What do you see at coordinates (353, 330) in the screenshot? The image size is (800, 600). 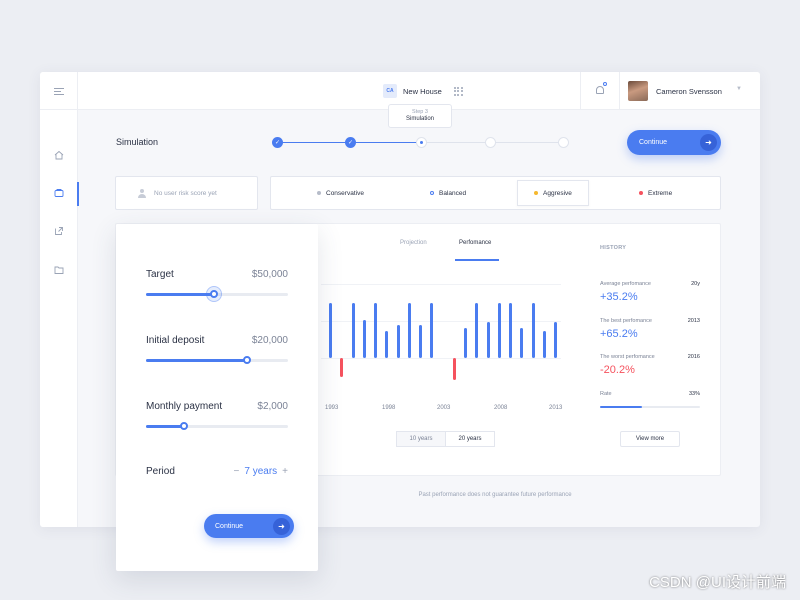 I see `bar-1995` at bounding box center [353, 330].